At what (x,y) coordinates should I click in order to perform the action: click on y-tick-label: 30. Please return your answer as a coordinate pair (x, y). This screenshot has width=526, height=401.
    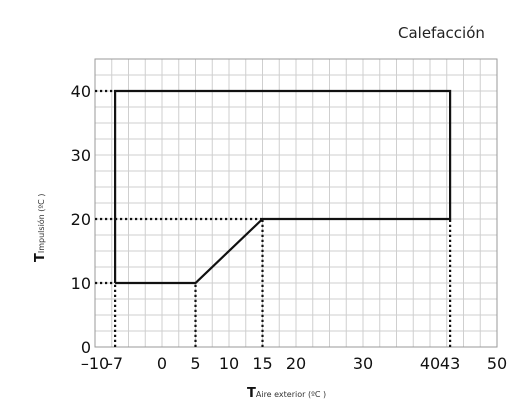
    Looking at the image, I should click on (81, 155).